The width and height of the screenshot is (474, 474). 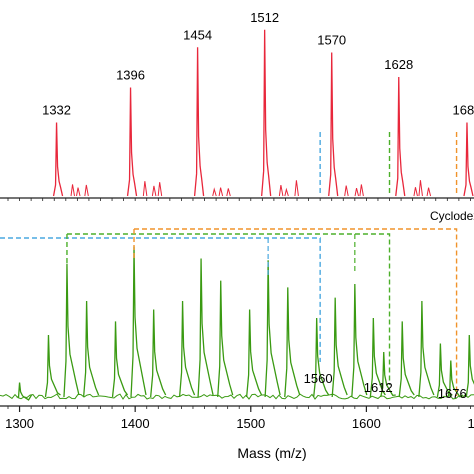 I want to click on x-tick-label: 1300, so click(x=19, y=423).